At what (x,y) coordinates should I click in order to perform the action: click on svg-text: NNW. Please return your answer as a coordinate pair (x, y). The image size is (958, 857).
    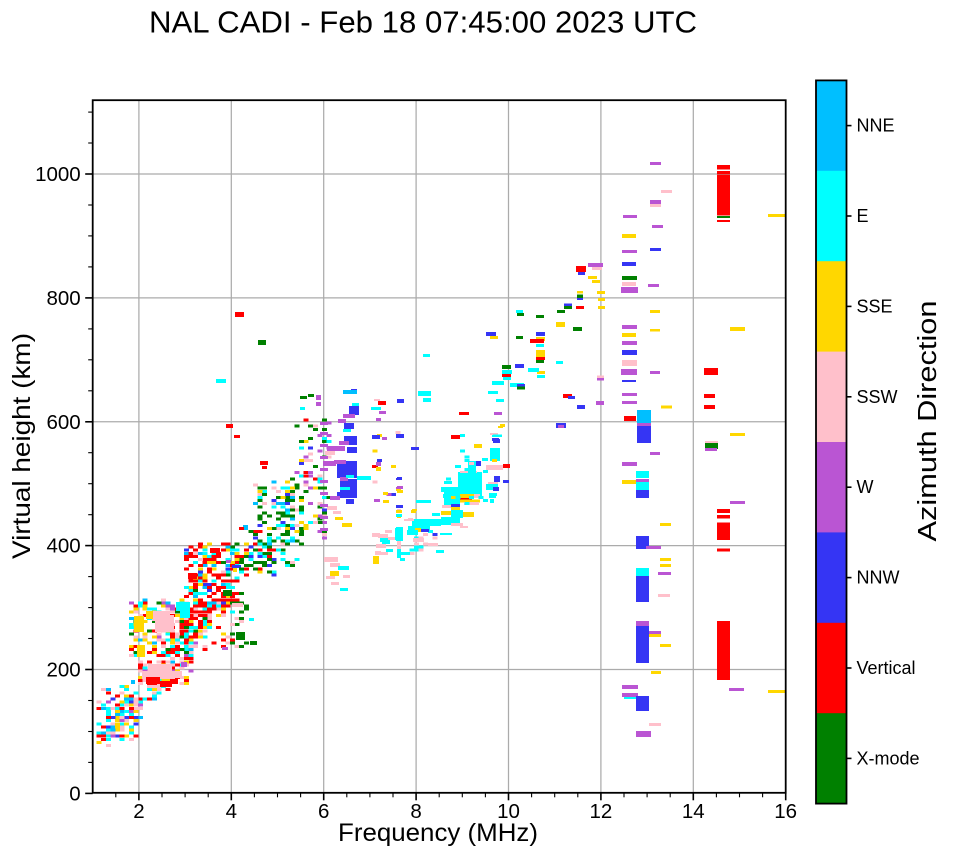
    Looking at the image, I should click on (878, 578).